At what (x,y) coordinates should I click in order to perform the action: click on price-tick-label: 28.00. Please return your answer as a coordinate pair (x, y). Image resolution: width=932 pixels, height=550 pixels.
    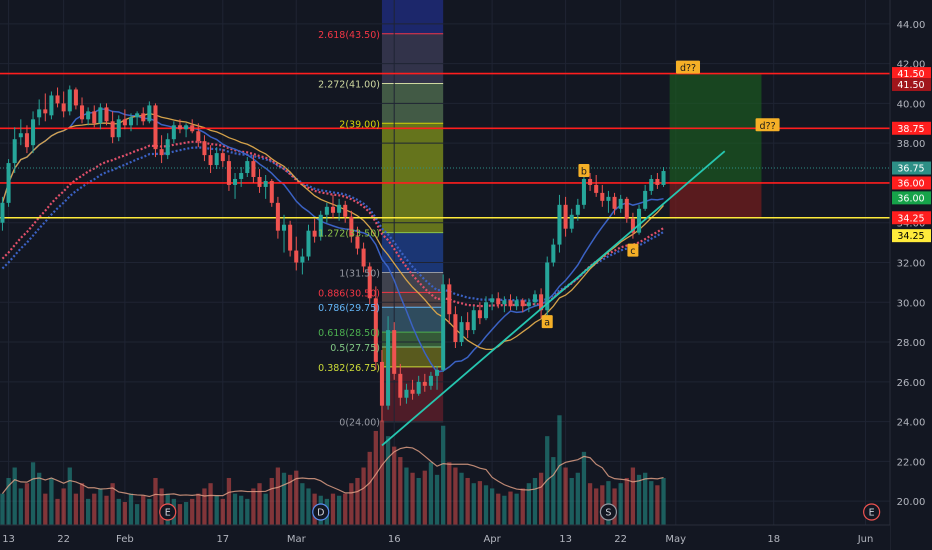
    Looking at the image, I should click on (911, 343).